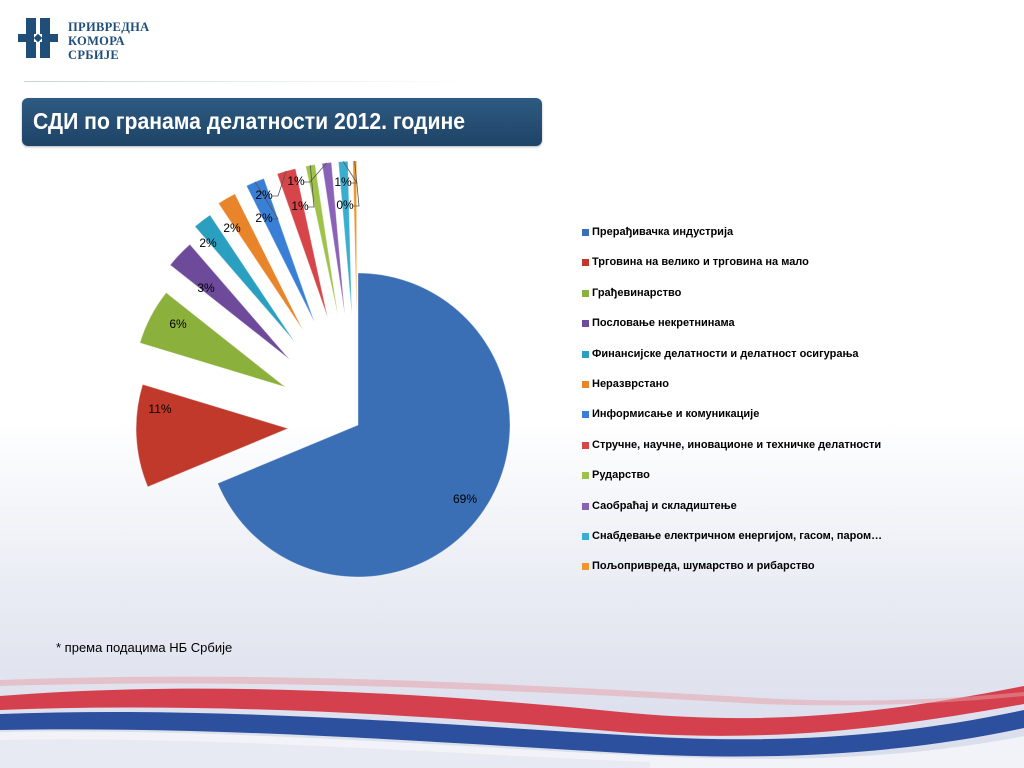  Describe the element at coordinates (307, 190) in the screenshot. I see `leader-lines` at that location.